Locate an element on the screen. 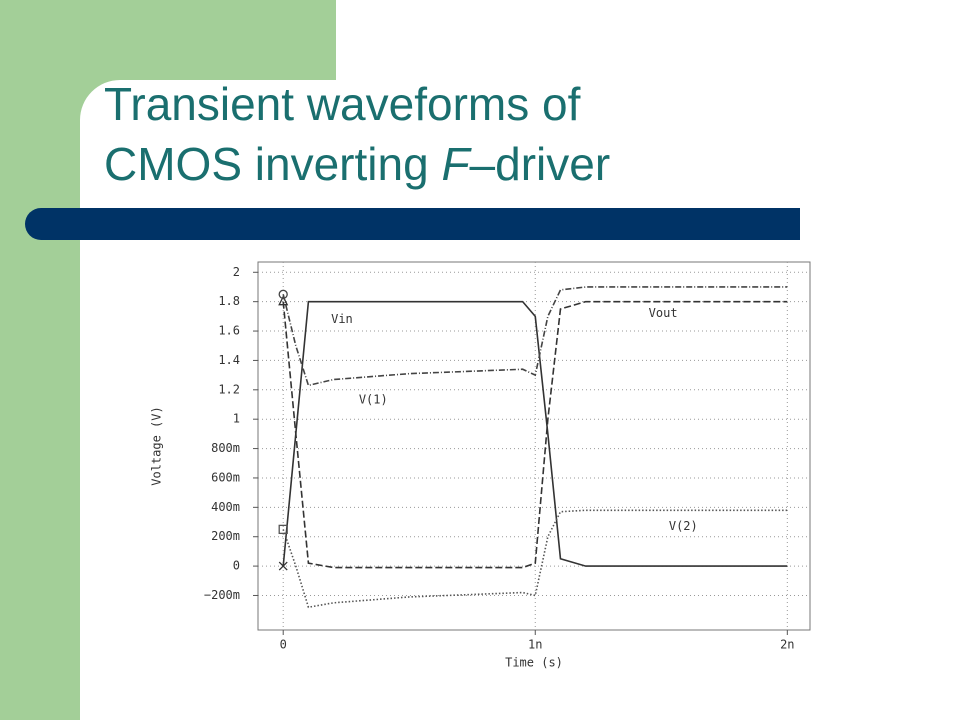  x-axis-label: Time (s) is located at coordinates (534, 663).